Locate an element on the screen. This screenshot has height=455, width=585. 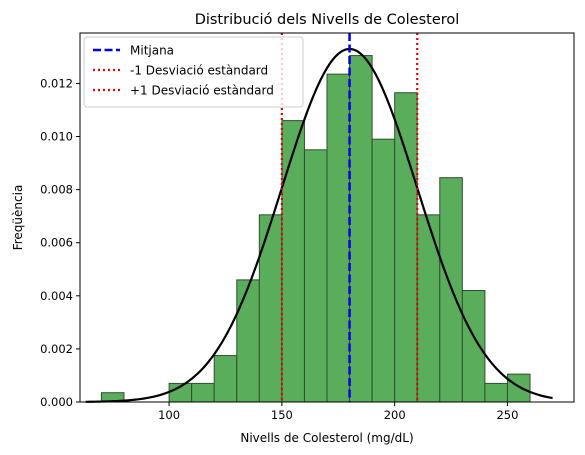
legend-label: -1 Desviació estàndard is located at coordinates (199, 71).